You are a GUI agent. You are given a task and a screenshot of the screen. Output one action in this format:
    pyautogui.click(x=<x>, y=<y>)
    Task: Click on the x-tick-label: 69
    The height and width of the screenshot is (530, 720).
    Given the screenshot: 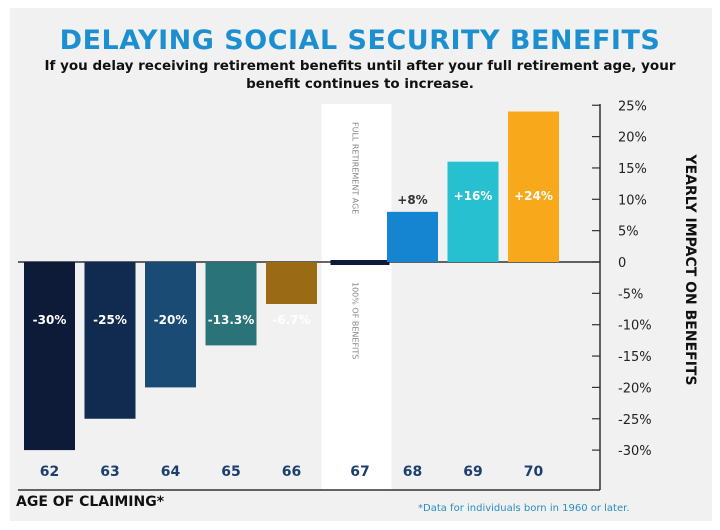 What is the action you would take?
    pyautogui.click(x=472, y=472)
    